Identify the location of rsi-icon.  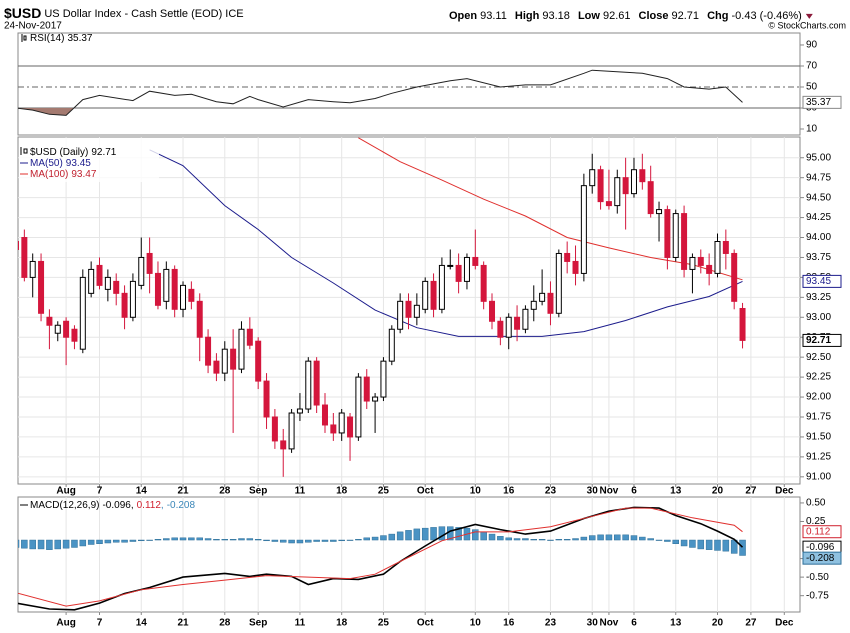
(24, 38).